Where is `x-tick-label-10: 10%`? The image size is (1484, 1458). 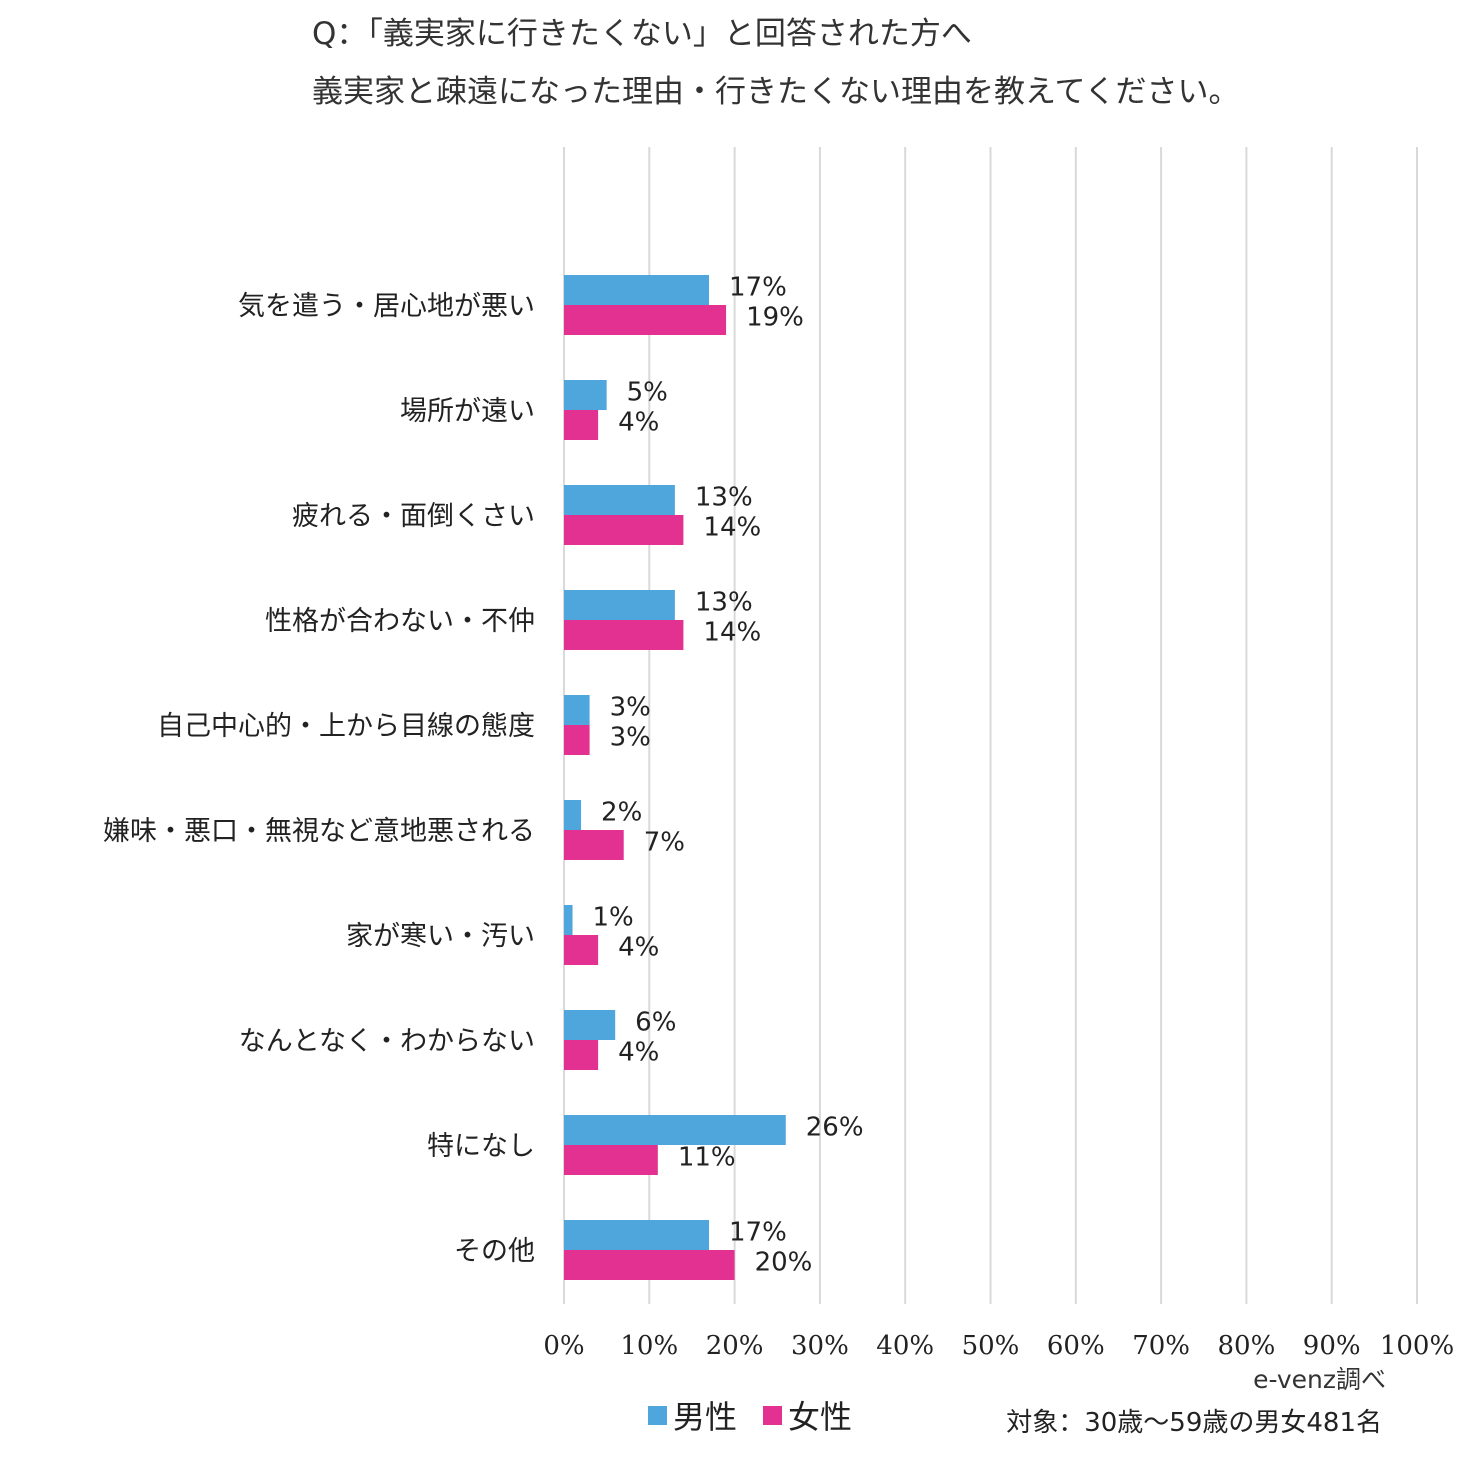 x-tick-label-10: 10% is located at coordinates (649, 1346).